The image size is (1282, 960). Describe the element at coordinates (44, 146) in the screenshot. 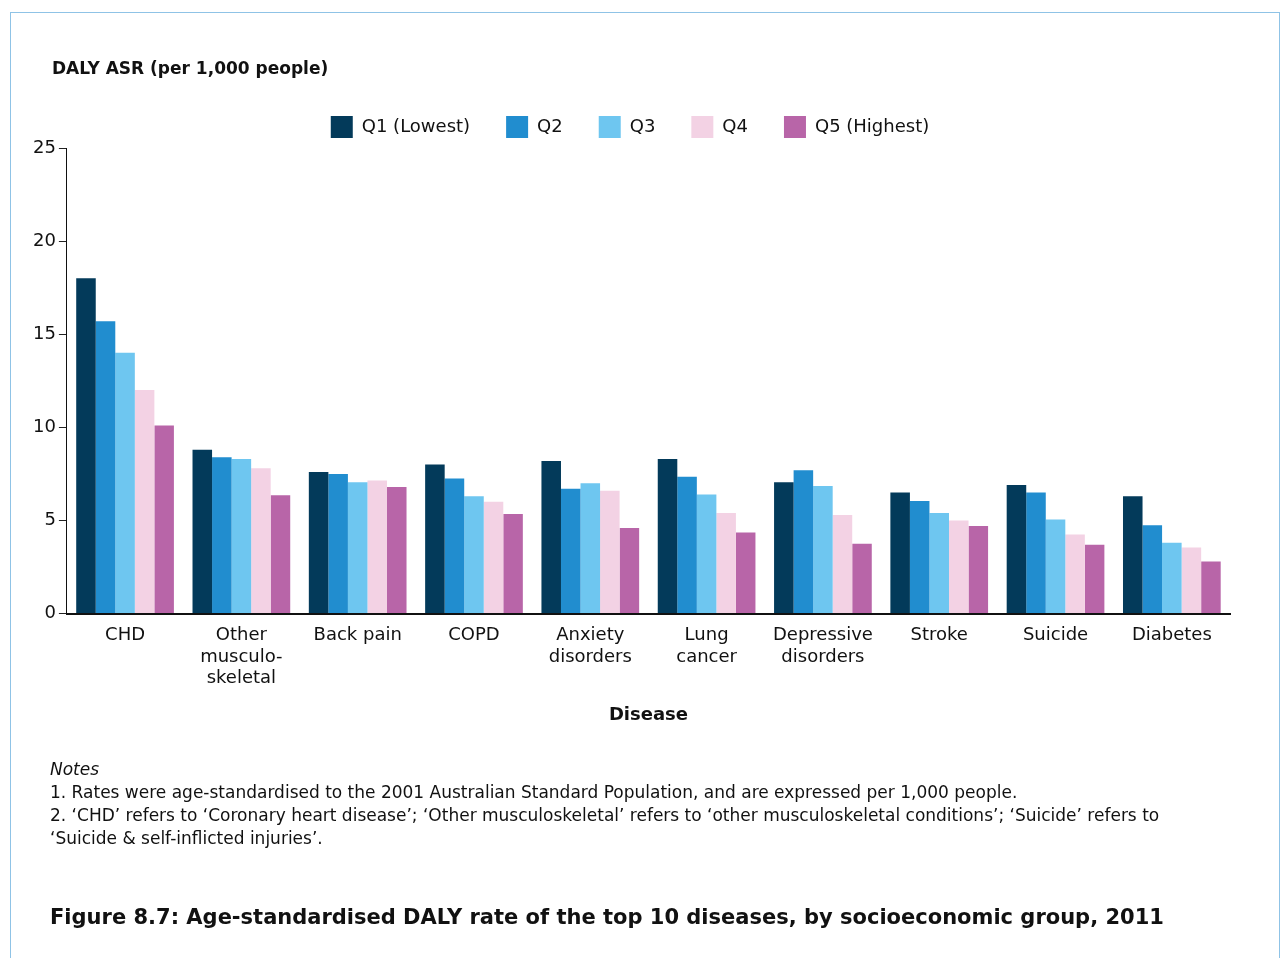

I see `y-tick-label: 25` at that location.